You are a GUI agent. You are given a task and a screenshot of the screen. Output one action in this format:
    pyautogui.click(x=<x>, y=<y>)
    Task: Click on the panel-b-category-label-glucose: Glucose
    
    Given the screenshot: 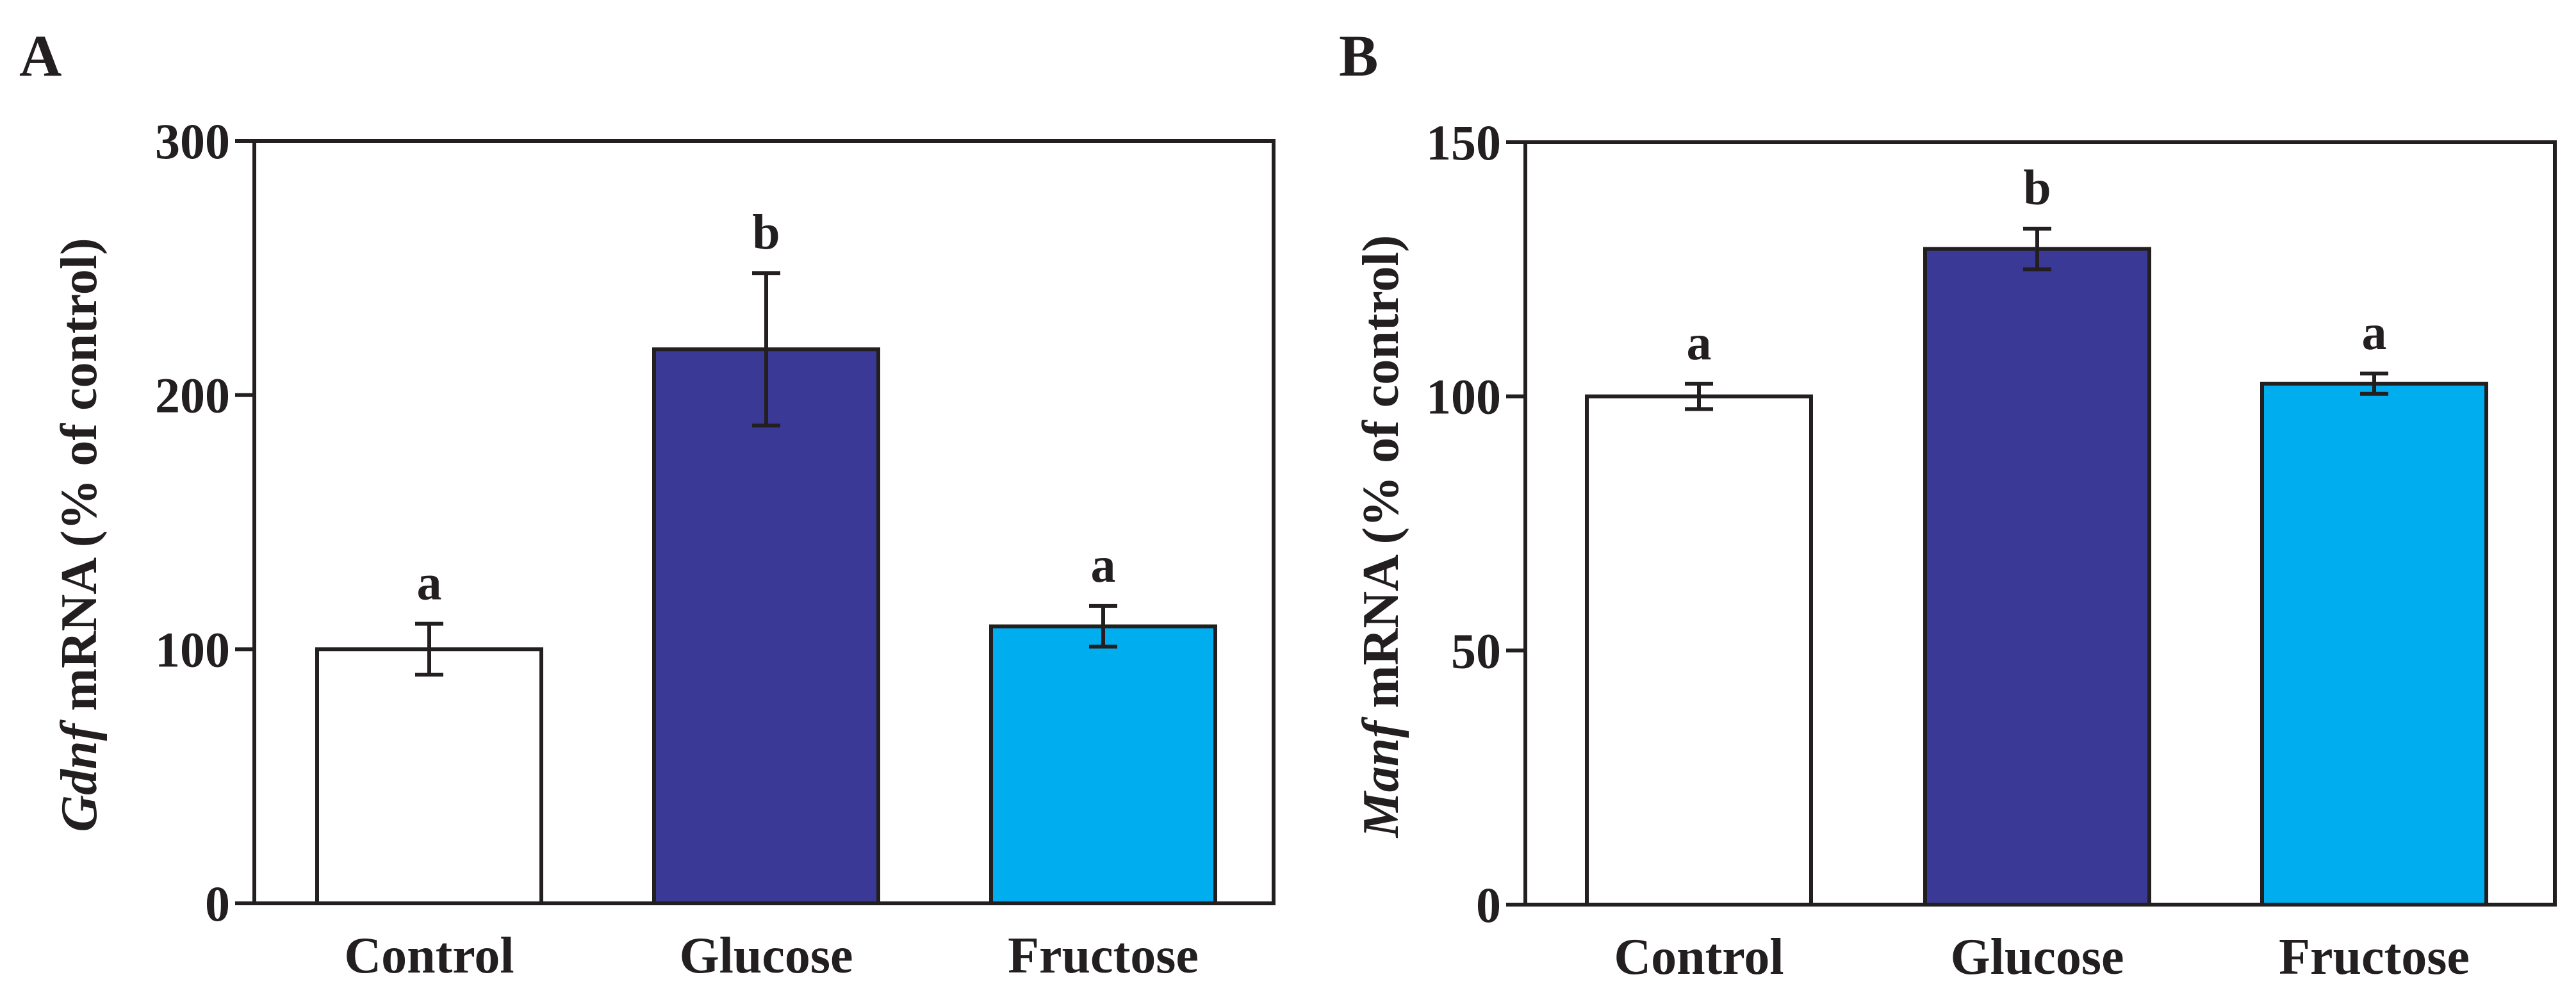 What is the action you would take?
    pyautogui.click(x=2037, y=957)
    